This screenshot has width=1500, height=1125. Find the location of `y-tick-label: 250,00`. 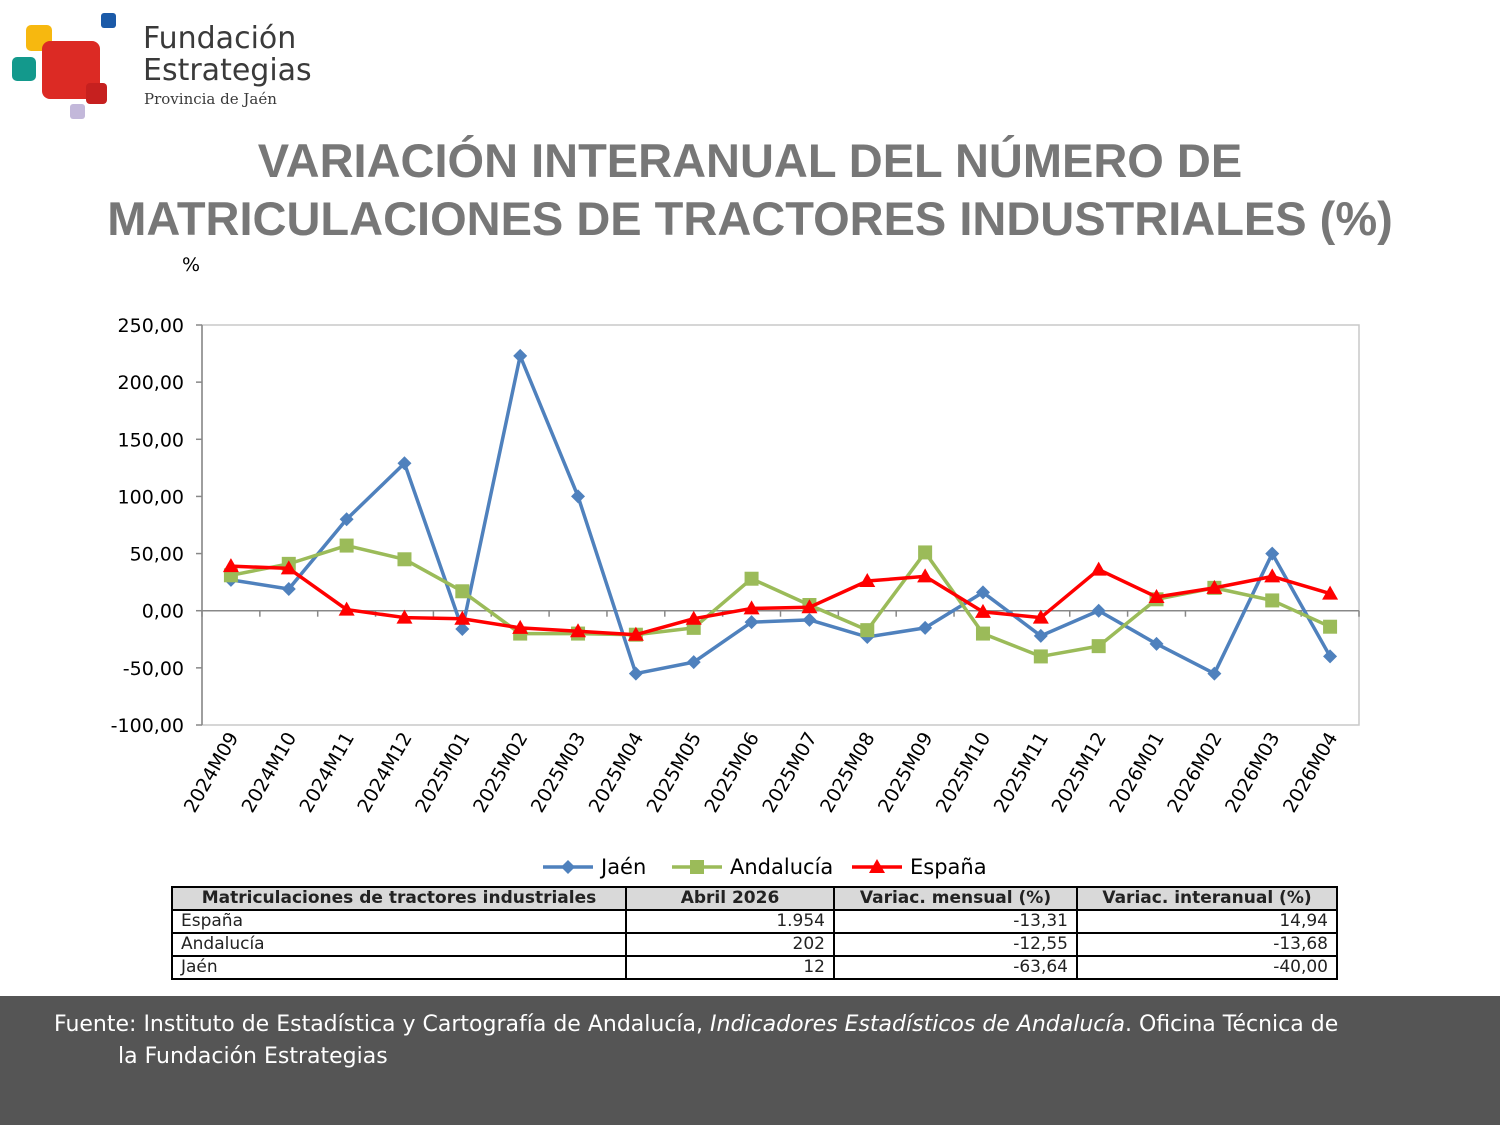

y-tick-label: 250,00 is located at coordinates (151, 326).